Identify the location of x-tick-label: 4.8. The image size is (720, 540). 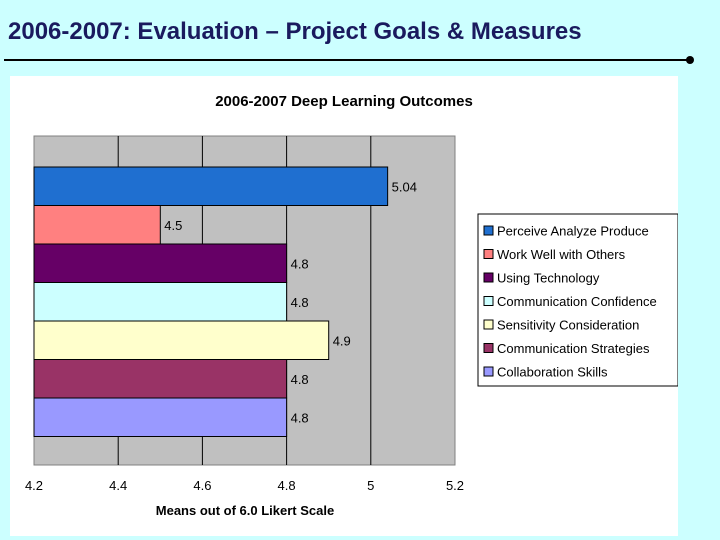
(287, 485).